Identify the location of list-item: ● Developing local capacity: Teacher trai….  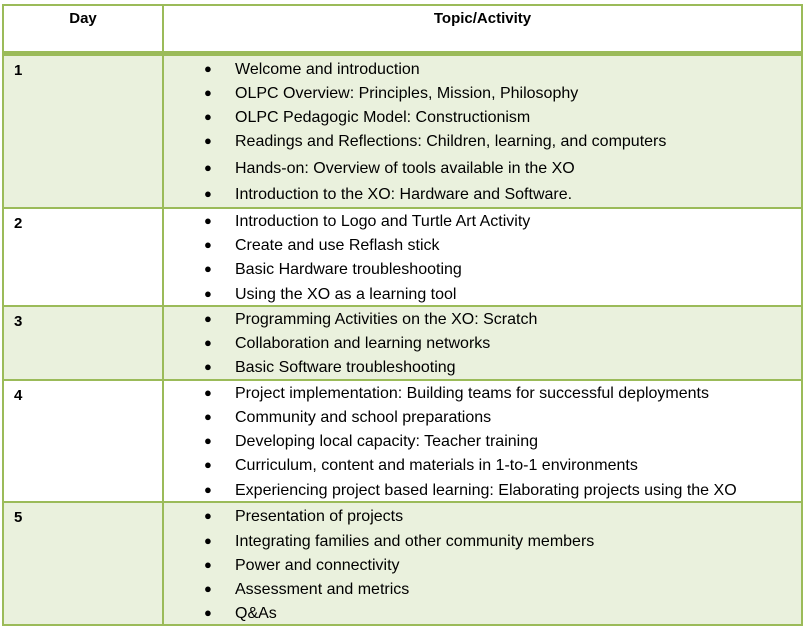
(482, 445).